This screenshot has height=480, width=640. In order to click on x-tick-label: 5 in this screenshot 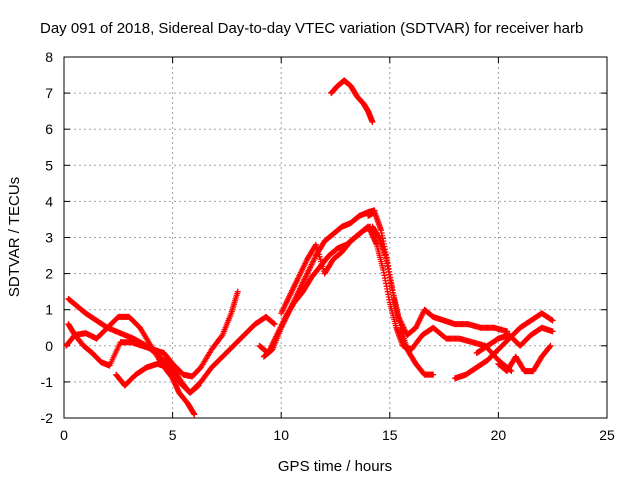, I will do `click(173, 435)`.